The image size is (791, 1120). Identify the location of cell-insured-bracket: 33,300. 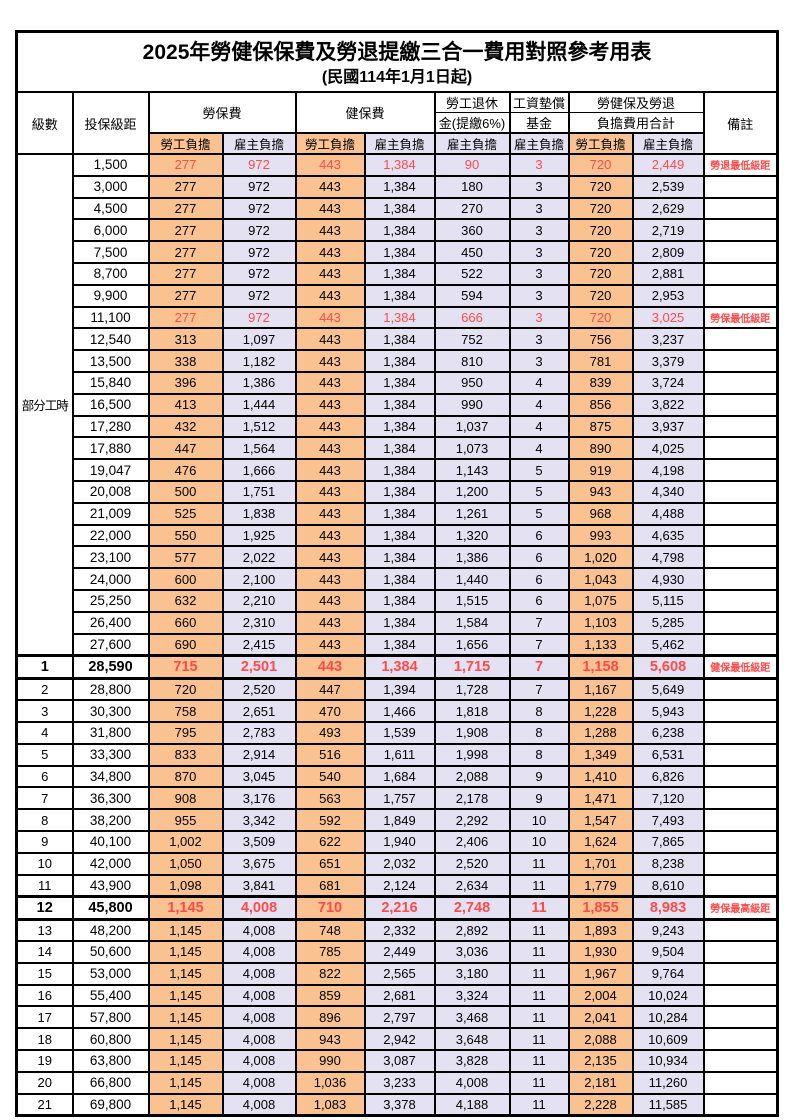
(110, 754).